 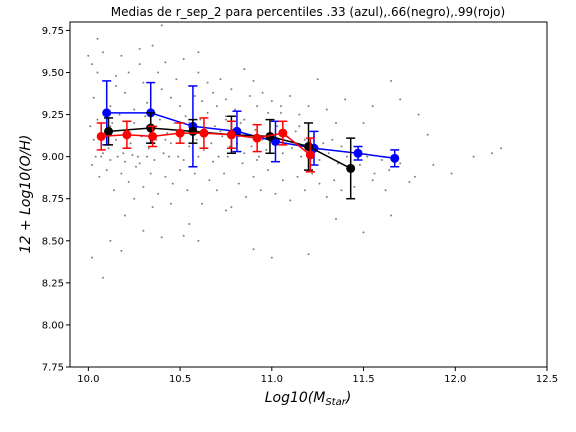 What do you see at coordinates (53, 241) in the screenshot?
I see `y-tick-label: 8.50` at bounding box center [53, 241].